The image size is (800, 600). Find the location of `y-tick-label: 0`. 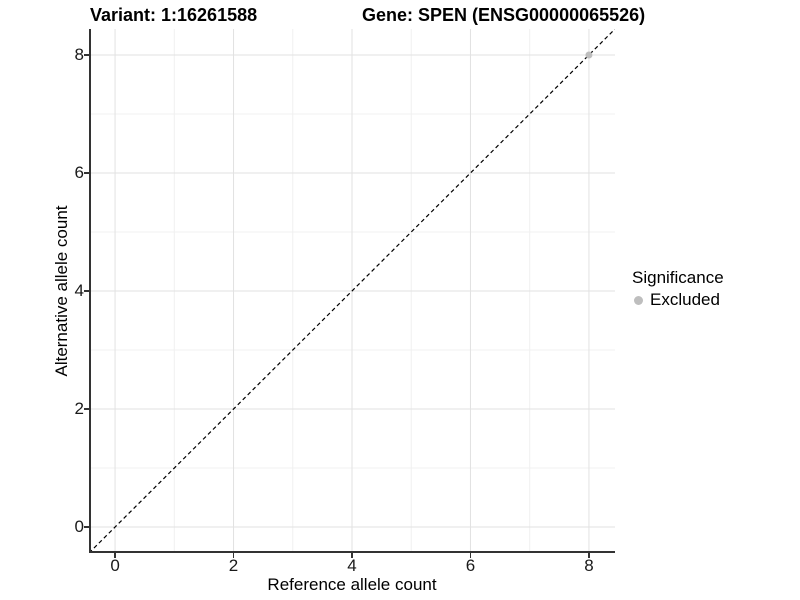

y-tick-label: 0 is located at coordinates (79, 527).